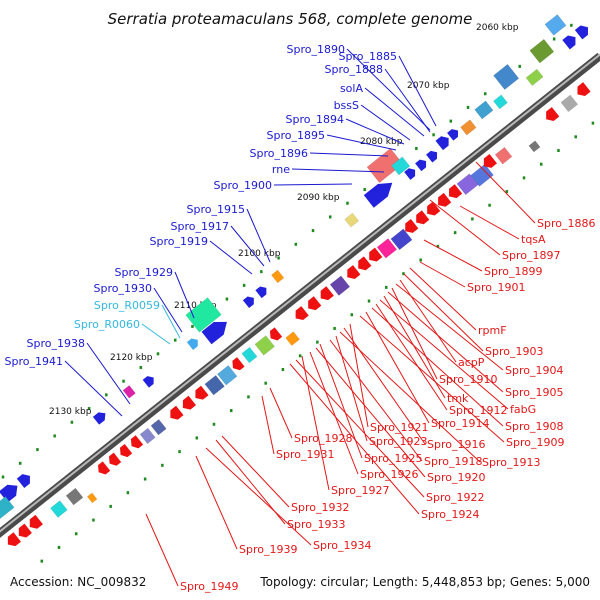 Image resolution: width=600 pixels, height=600 pixels. I want to click on tick-label: 2070 kbp, so click(428, 86).